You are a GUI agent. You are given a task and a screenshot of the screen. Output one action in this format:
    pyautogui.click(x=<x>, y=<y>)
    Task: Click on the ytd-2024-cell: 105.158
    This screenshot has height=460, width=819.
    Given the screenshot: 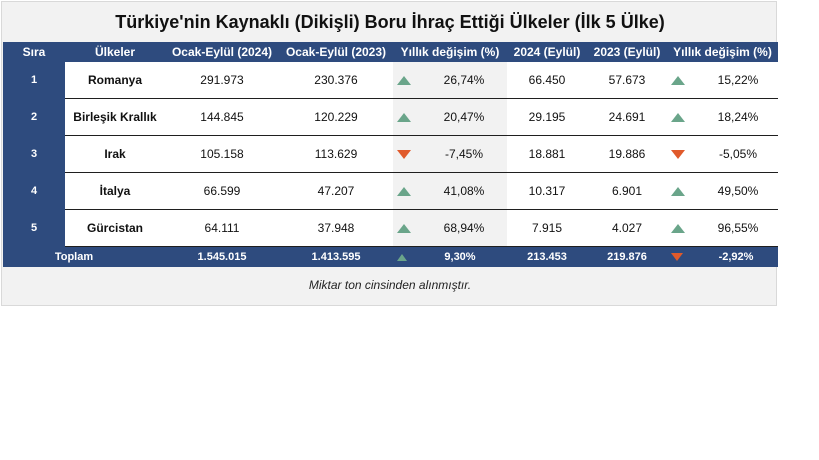 What is the action you would take?
    pyautogui.click(x=222, y=154)
    